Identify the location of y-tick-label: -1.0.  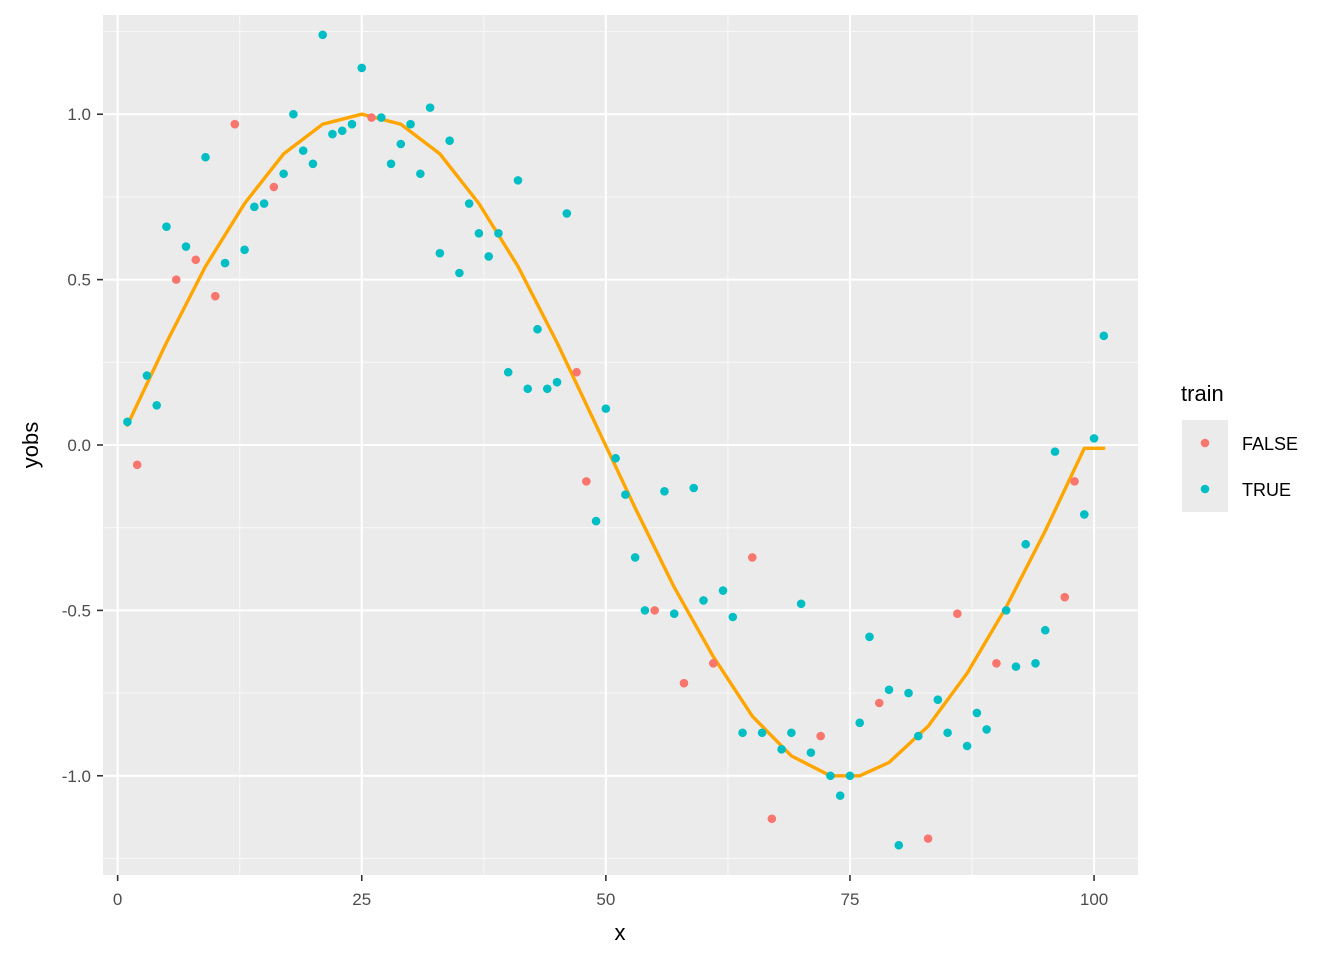
(76, 776).